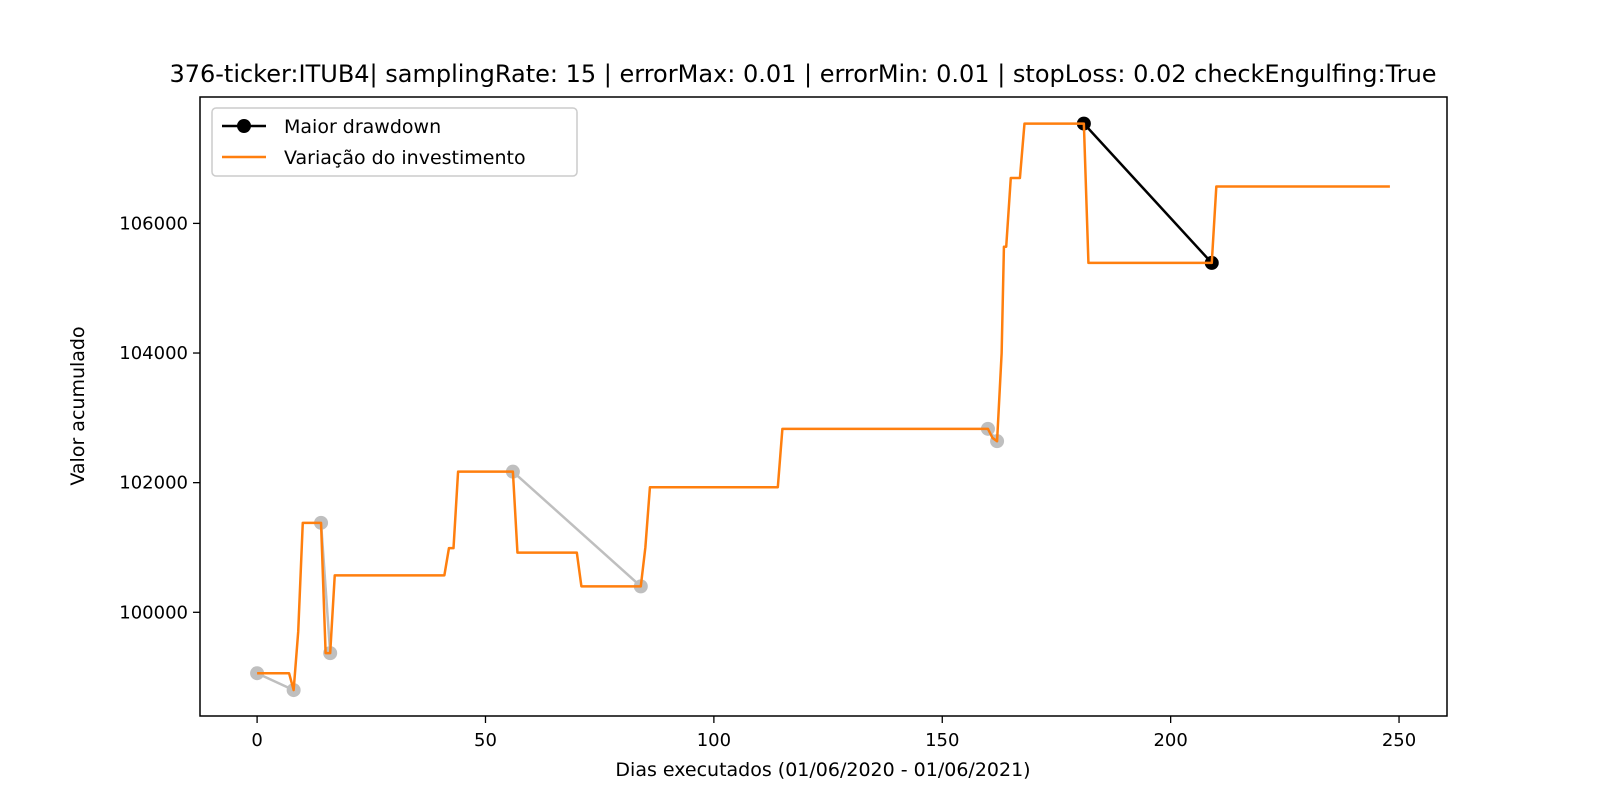  I want to click on minor-drawdown-line, so click(577, 529).